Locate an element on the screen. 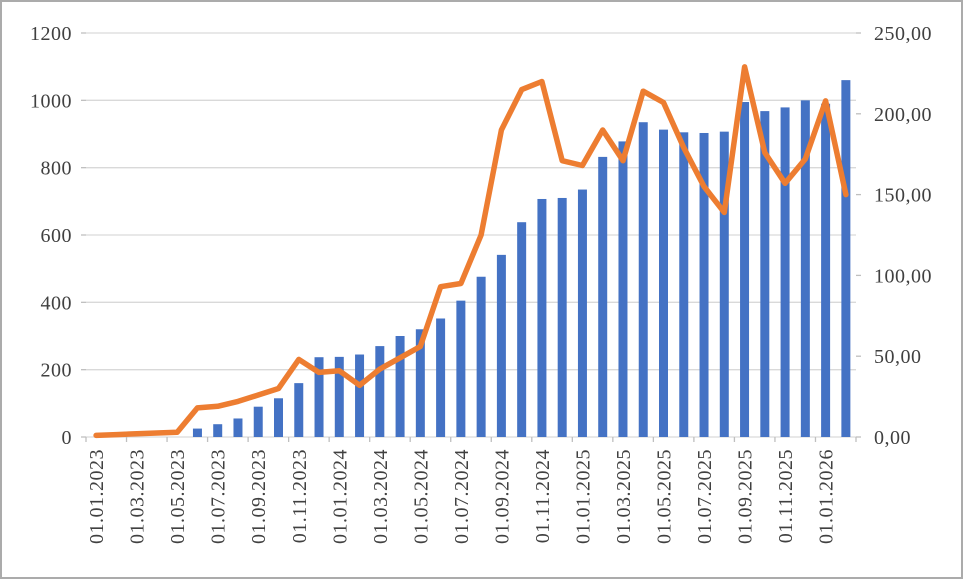 The height and width of the screenshot is (579, 963). left-axis-tick-label: 1200 is located at coordinates (51, 34).